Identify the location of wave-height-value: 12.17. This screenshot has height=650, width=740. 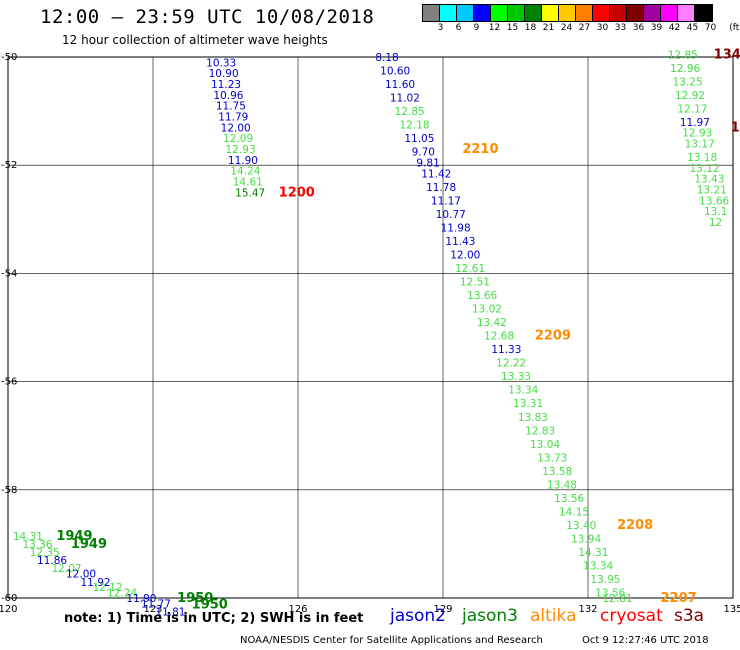
(692, 109).